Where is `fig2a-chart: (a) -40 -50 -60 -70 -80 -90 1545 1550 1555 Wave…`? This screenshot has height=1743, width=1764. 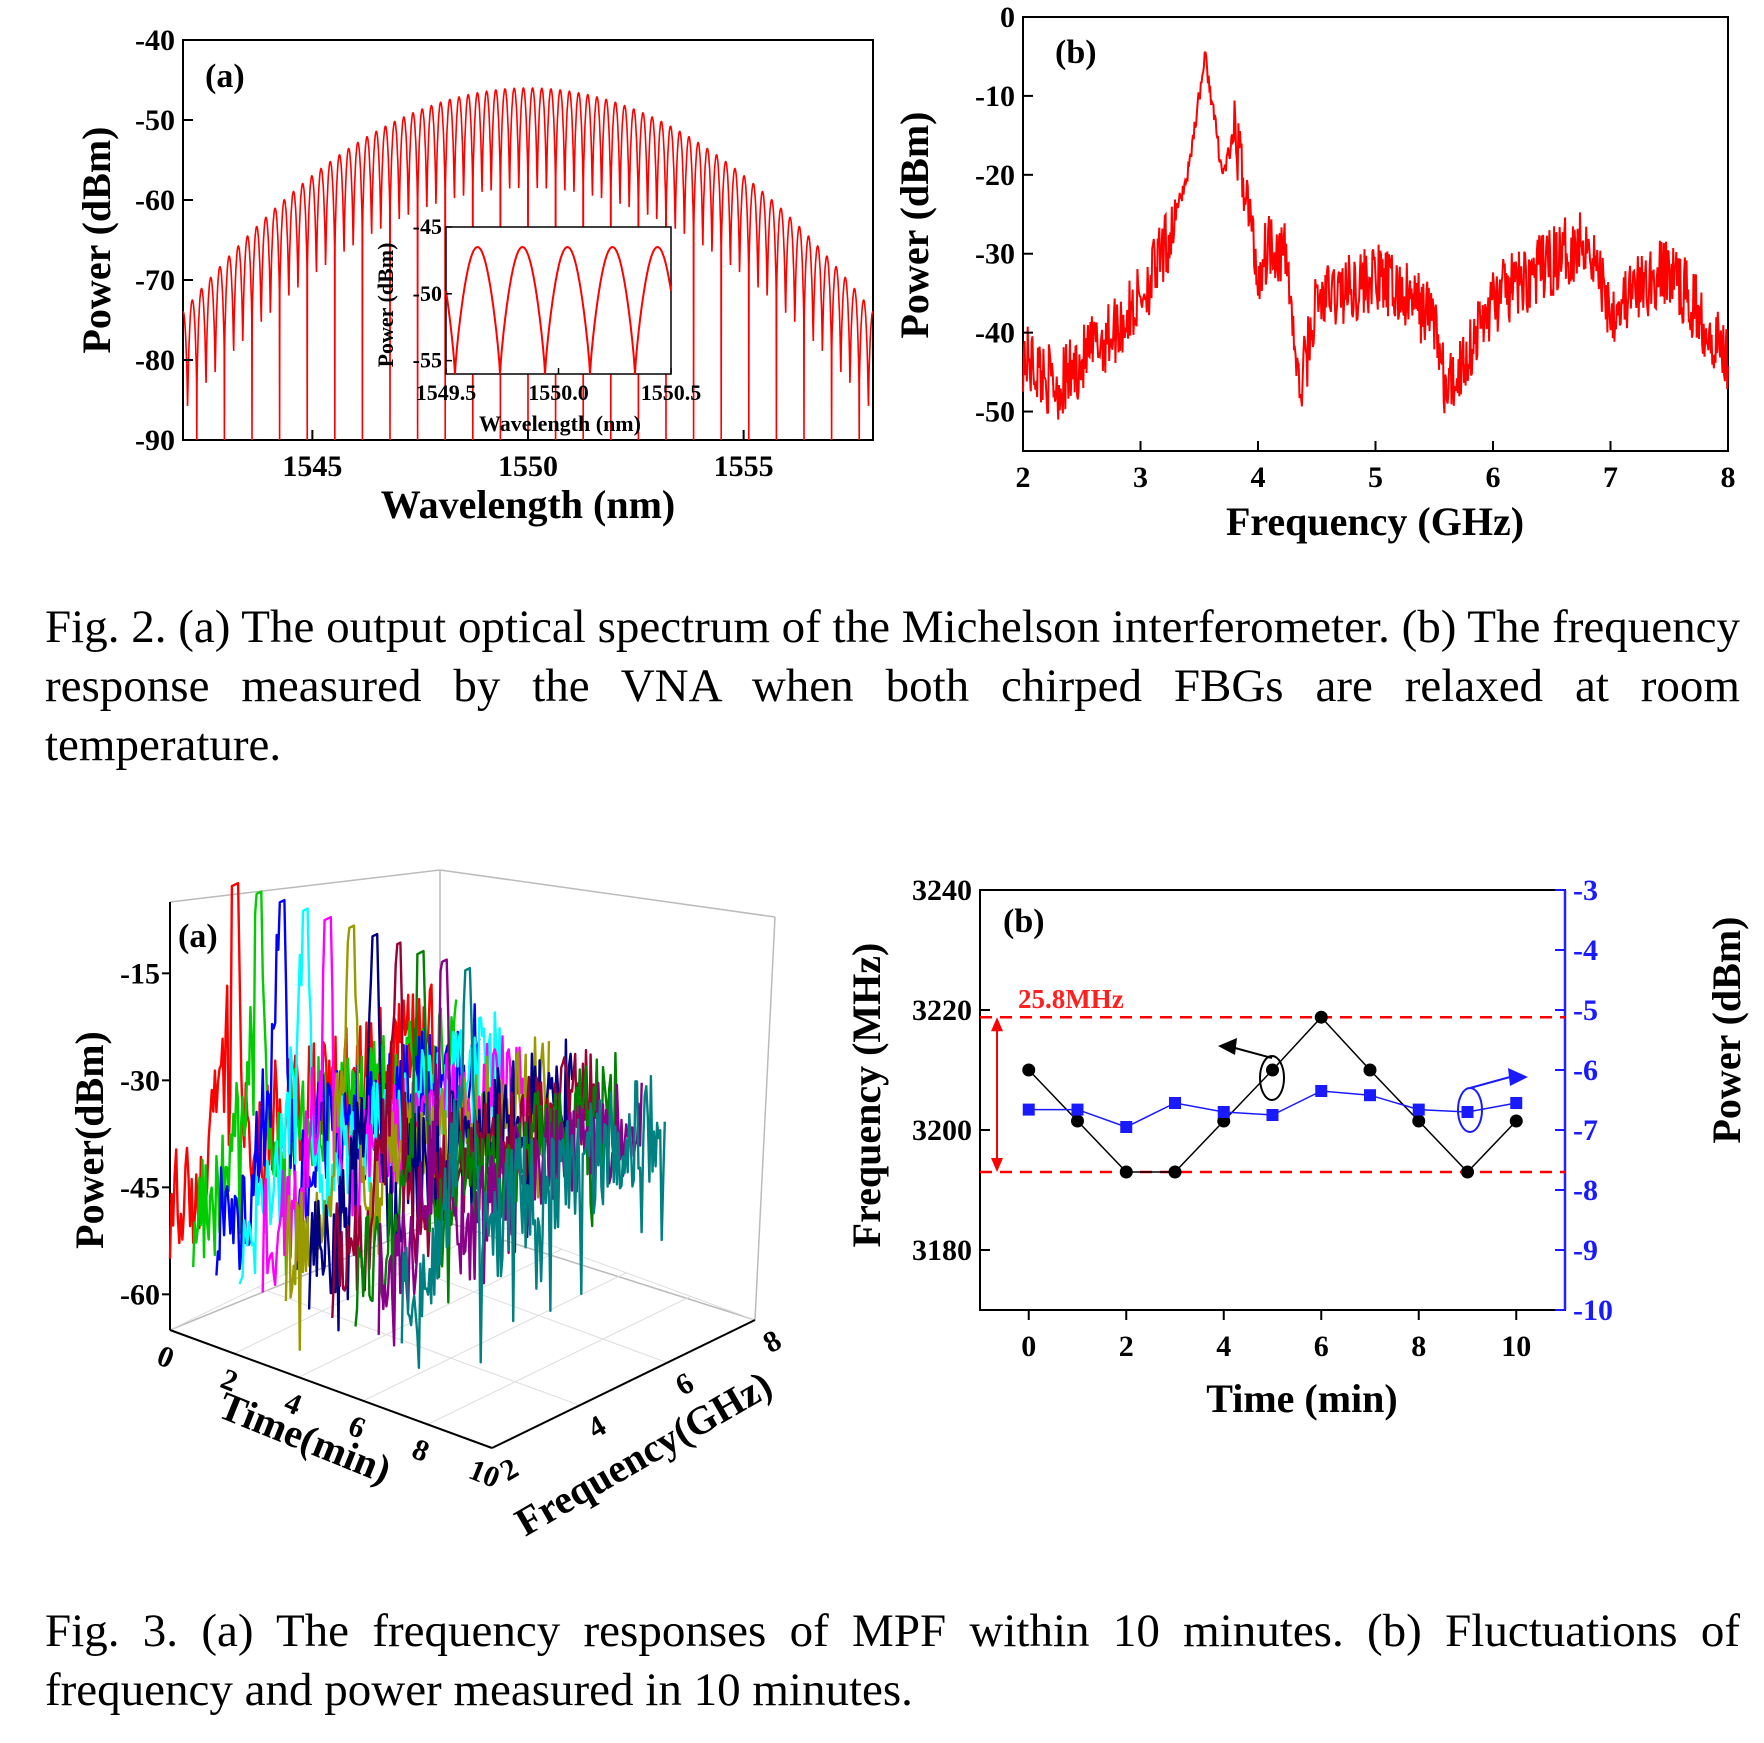
fig2a-chart: (a) -40 -50 -60 -70 -80 -90 1545 1550 1555 Wave… is located at coordinates (474, 275).